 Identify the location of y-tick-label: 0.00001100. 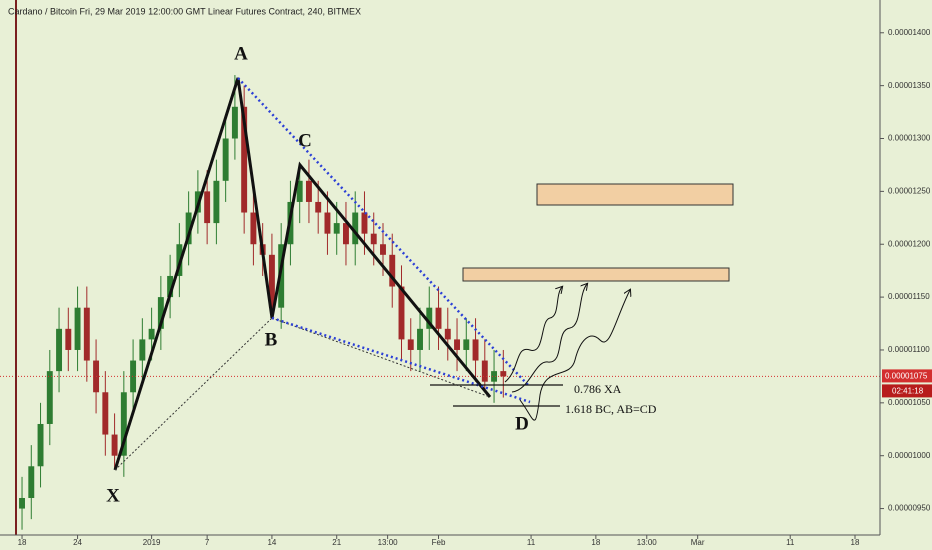
(909, 349).